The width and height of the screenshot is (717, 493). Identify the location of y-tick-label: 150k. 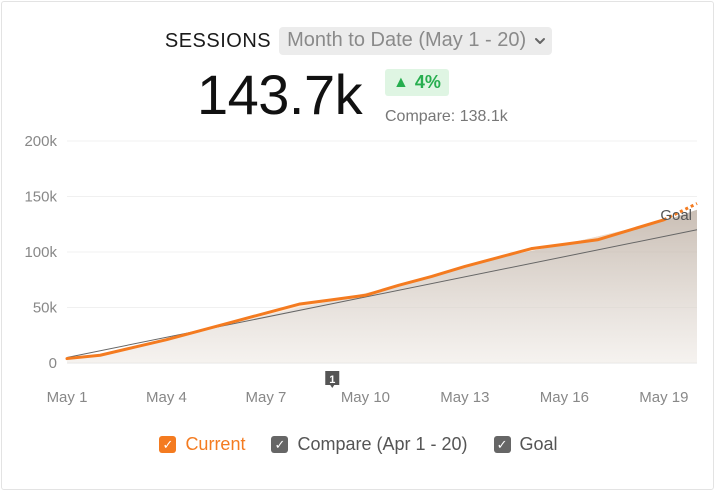
(40, 197).